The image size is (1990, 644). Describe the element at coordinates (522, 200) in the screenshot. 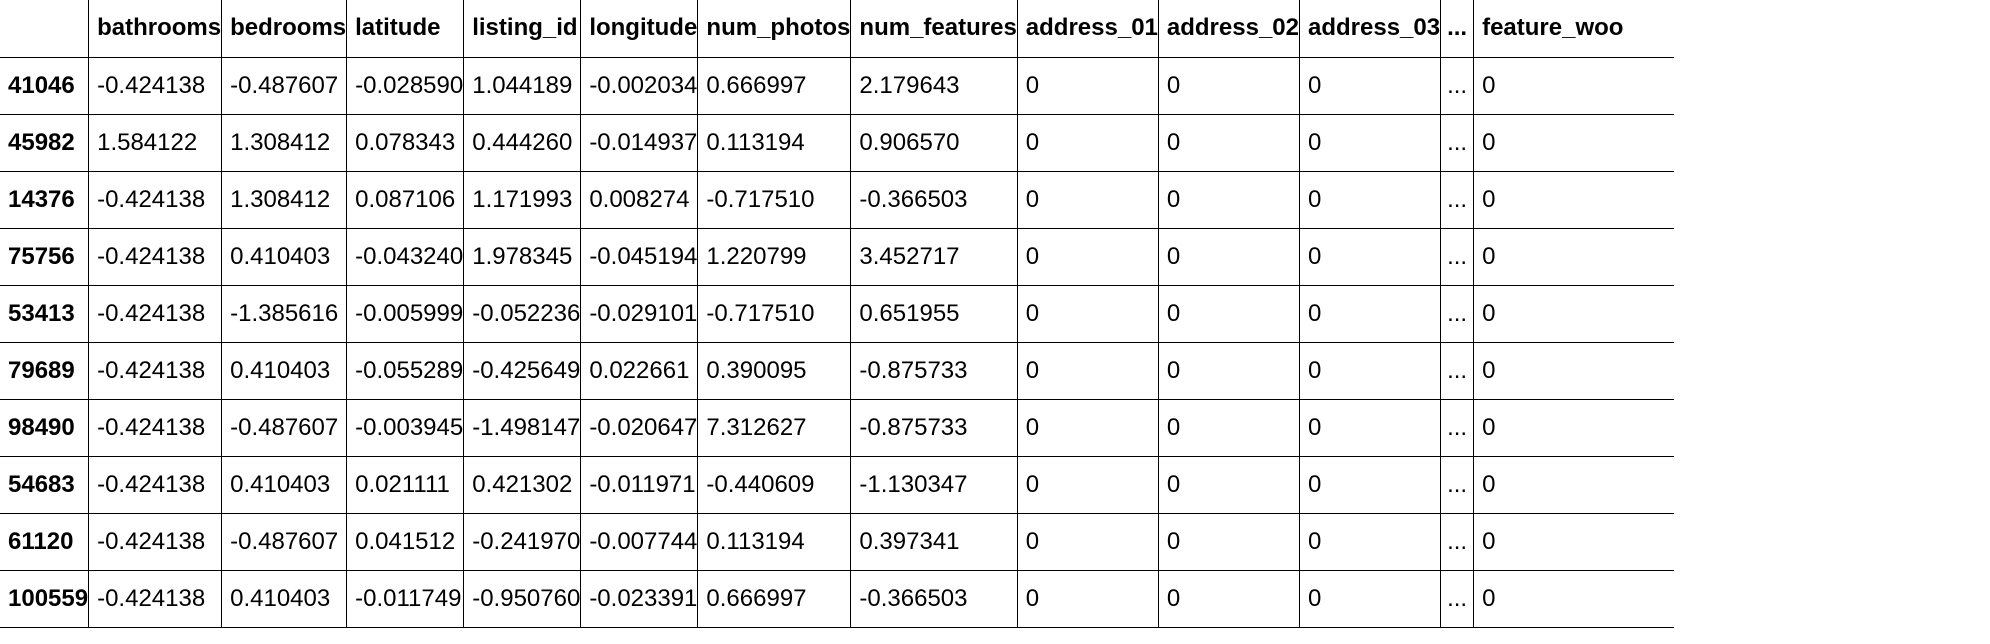

I see `cell-listing-id: 1.171993` at that location.